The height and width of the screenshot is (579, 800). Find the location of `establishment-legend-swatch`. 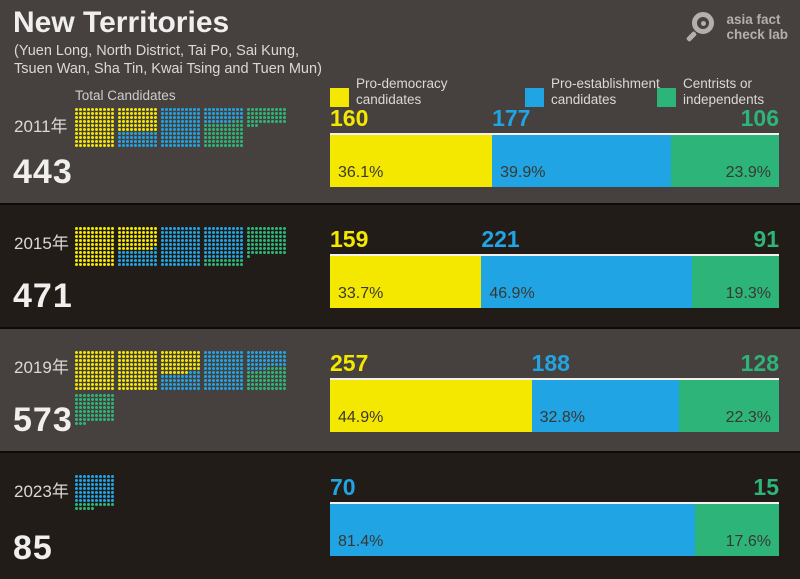

establishment-legend-swatch is located at coordinates (534, 97).